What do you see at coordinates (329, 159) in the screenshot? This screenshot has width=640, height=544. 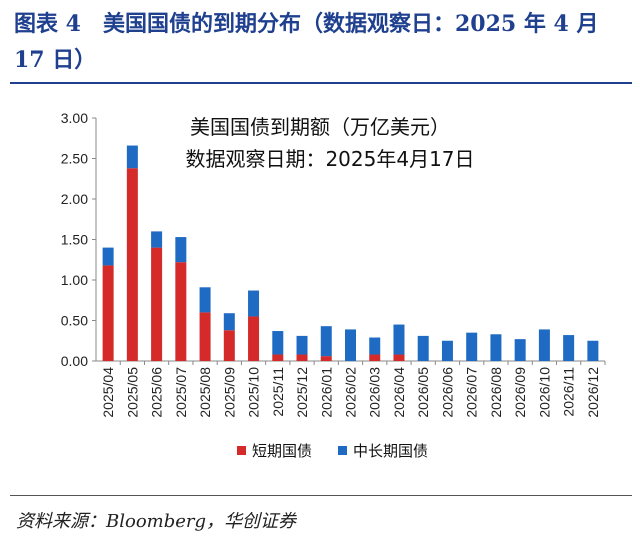 I see `chart-annotation-line-2: 数据观察日期：2025年4月17日` at bounding box center [329, 159].